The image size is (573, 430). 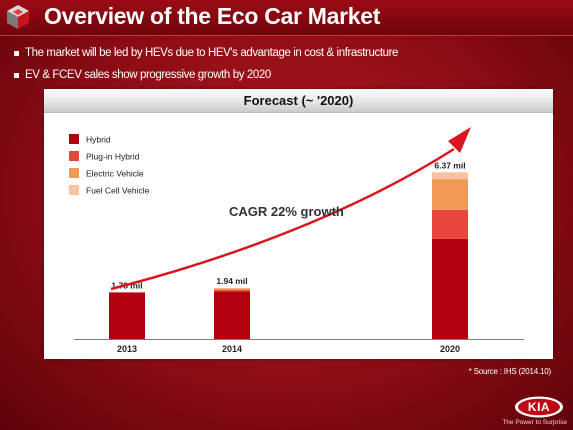 I want to click on kia-logo-text: KIA, so click(x=539, y=407).